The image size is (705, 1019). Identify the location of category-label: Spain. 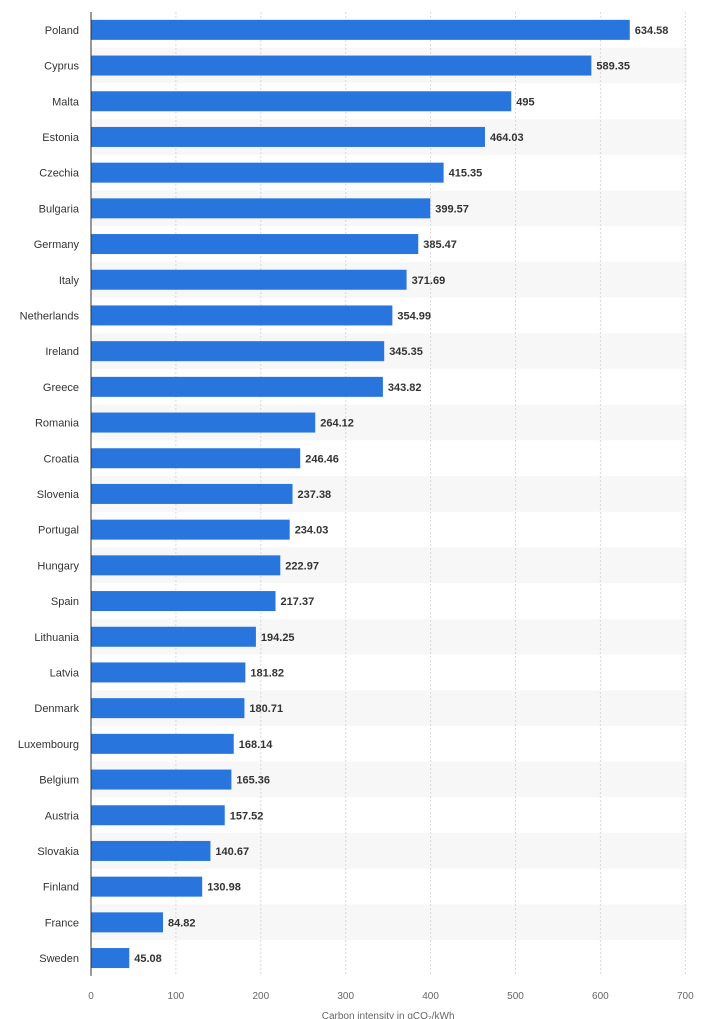
(65, 602).